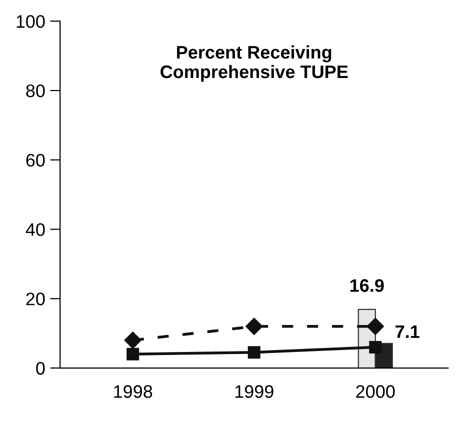 The width and height of the screenshot is (462, 423). What do you see at coordinates (367, 285) in the screenshot?
I see `data-label: 16.9` at bounding box center [367, 285].